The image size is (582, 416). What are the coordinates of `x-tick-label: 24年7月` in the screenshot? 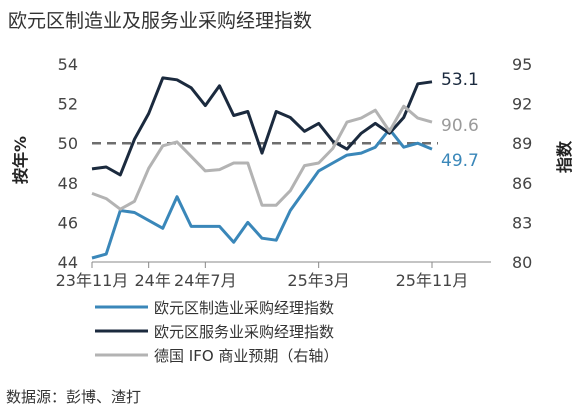 It's located at (205, 280).